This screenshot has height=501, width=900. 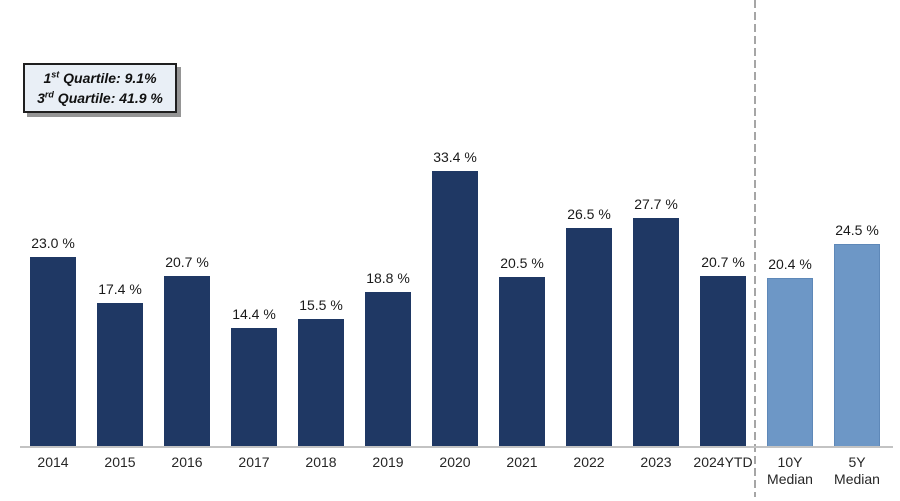 I want to click on x-axis-label-2015: 2015, so click(x=120, y=462).